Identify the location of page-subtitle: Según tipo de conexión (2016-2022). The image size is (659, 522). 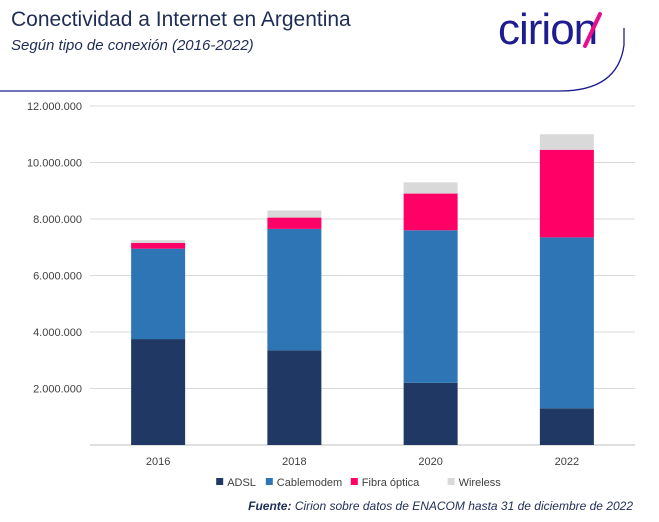
(132, 45).